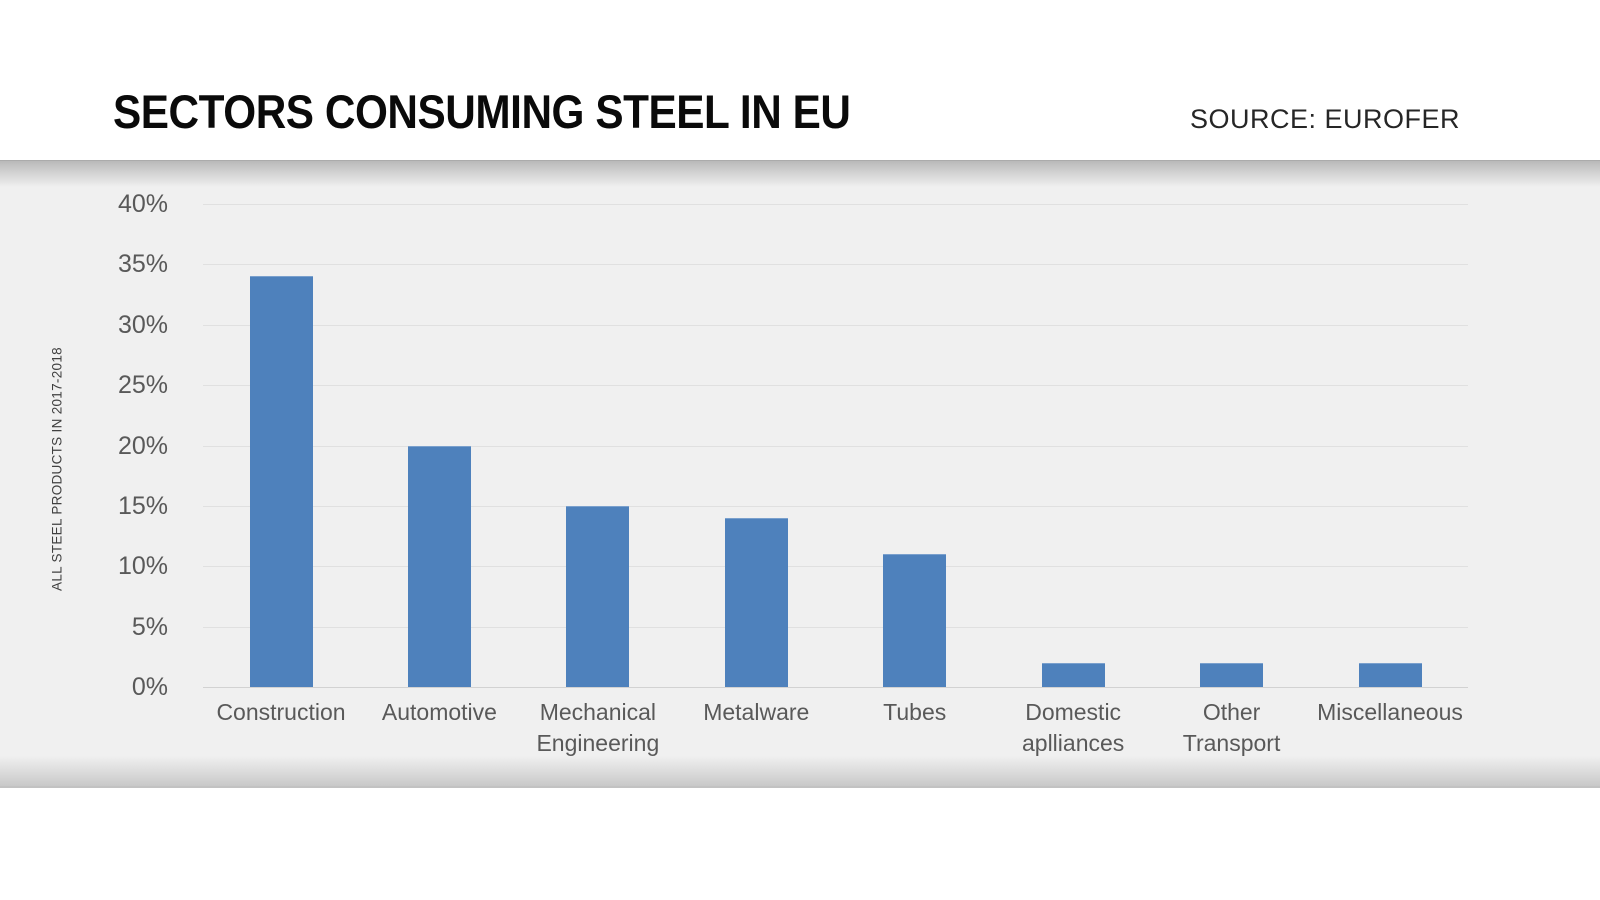 The width and height of the screenshot is (1600, 900). What do you see at coordinates (439, 712) in the screenshot?
I see `x-label-automotive: Automotive` at bounding box center [439, 712].